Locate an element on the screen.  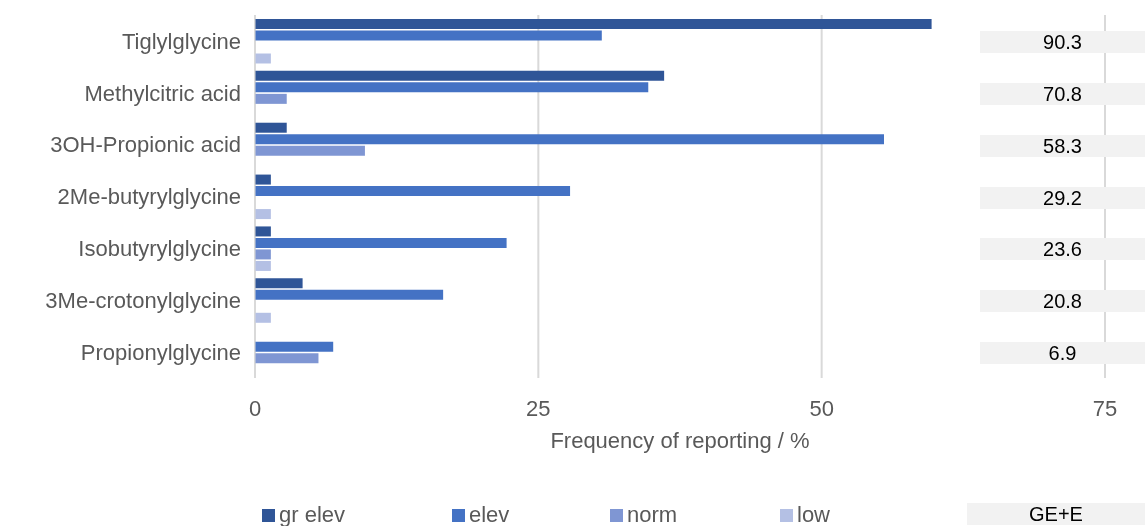
text-box: 6.9 is located at coordinates (1062, 353).